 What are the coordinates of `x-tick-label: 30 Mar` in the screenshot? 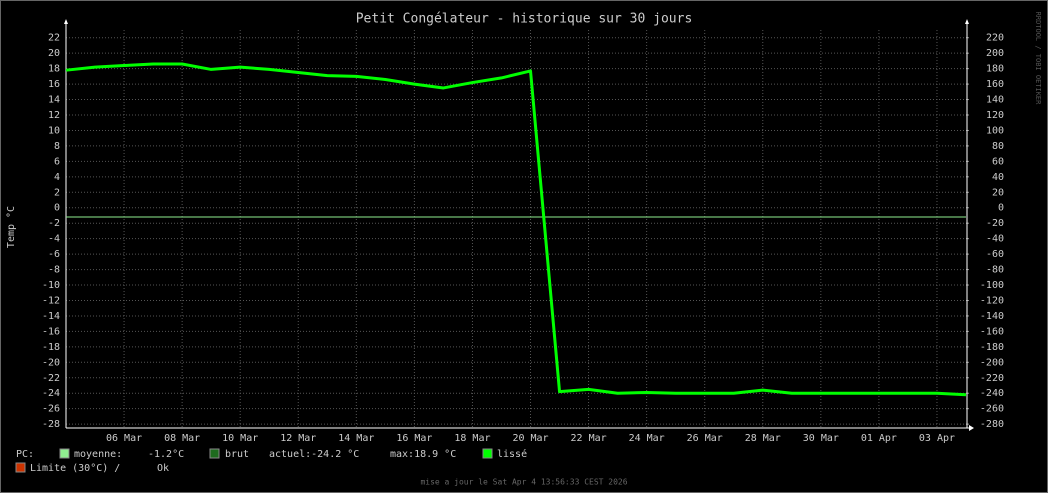 It's located at (821, 438).